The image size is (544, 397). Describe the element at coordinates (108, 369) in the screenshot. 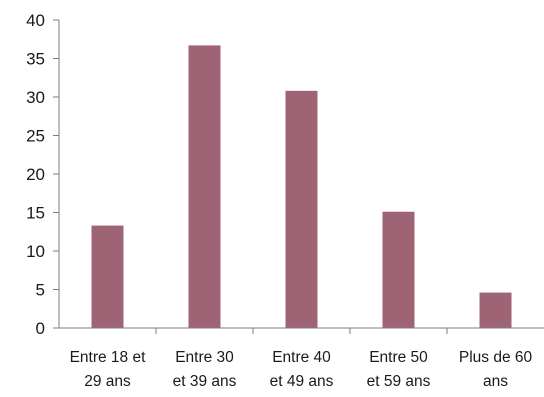

I see `x-tick-label: Entre 18 et 29 ans` at that location.